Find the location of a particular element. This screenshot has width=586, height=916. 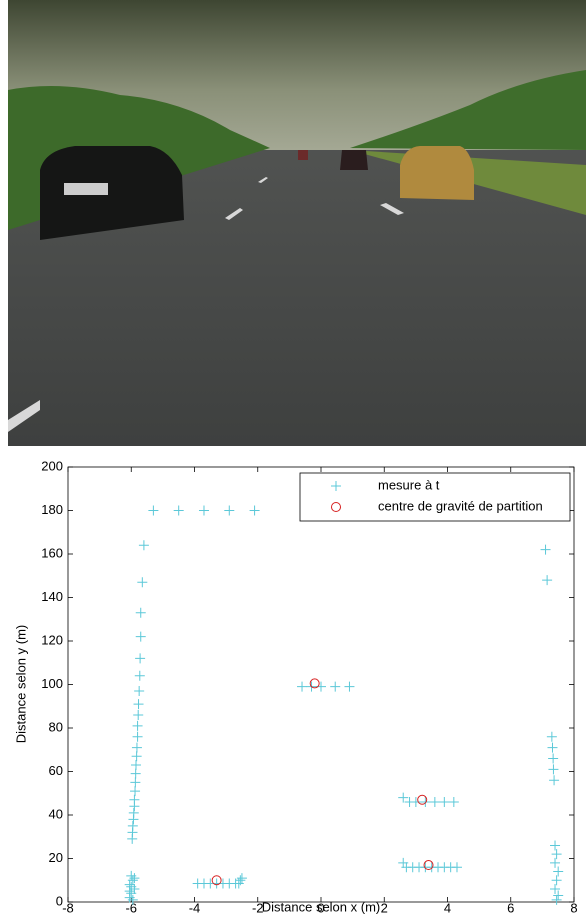

y-axis-label: Distance selon y (m) is located at coordinates (20, 684).